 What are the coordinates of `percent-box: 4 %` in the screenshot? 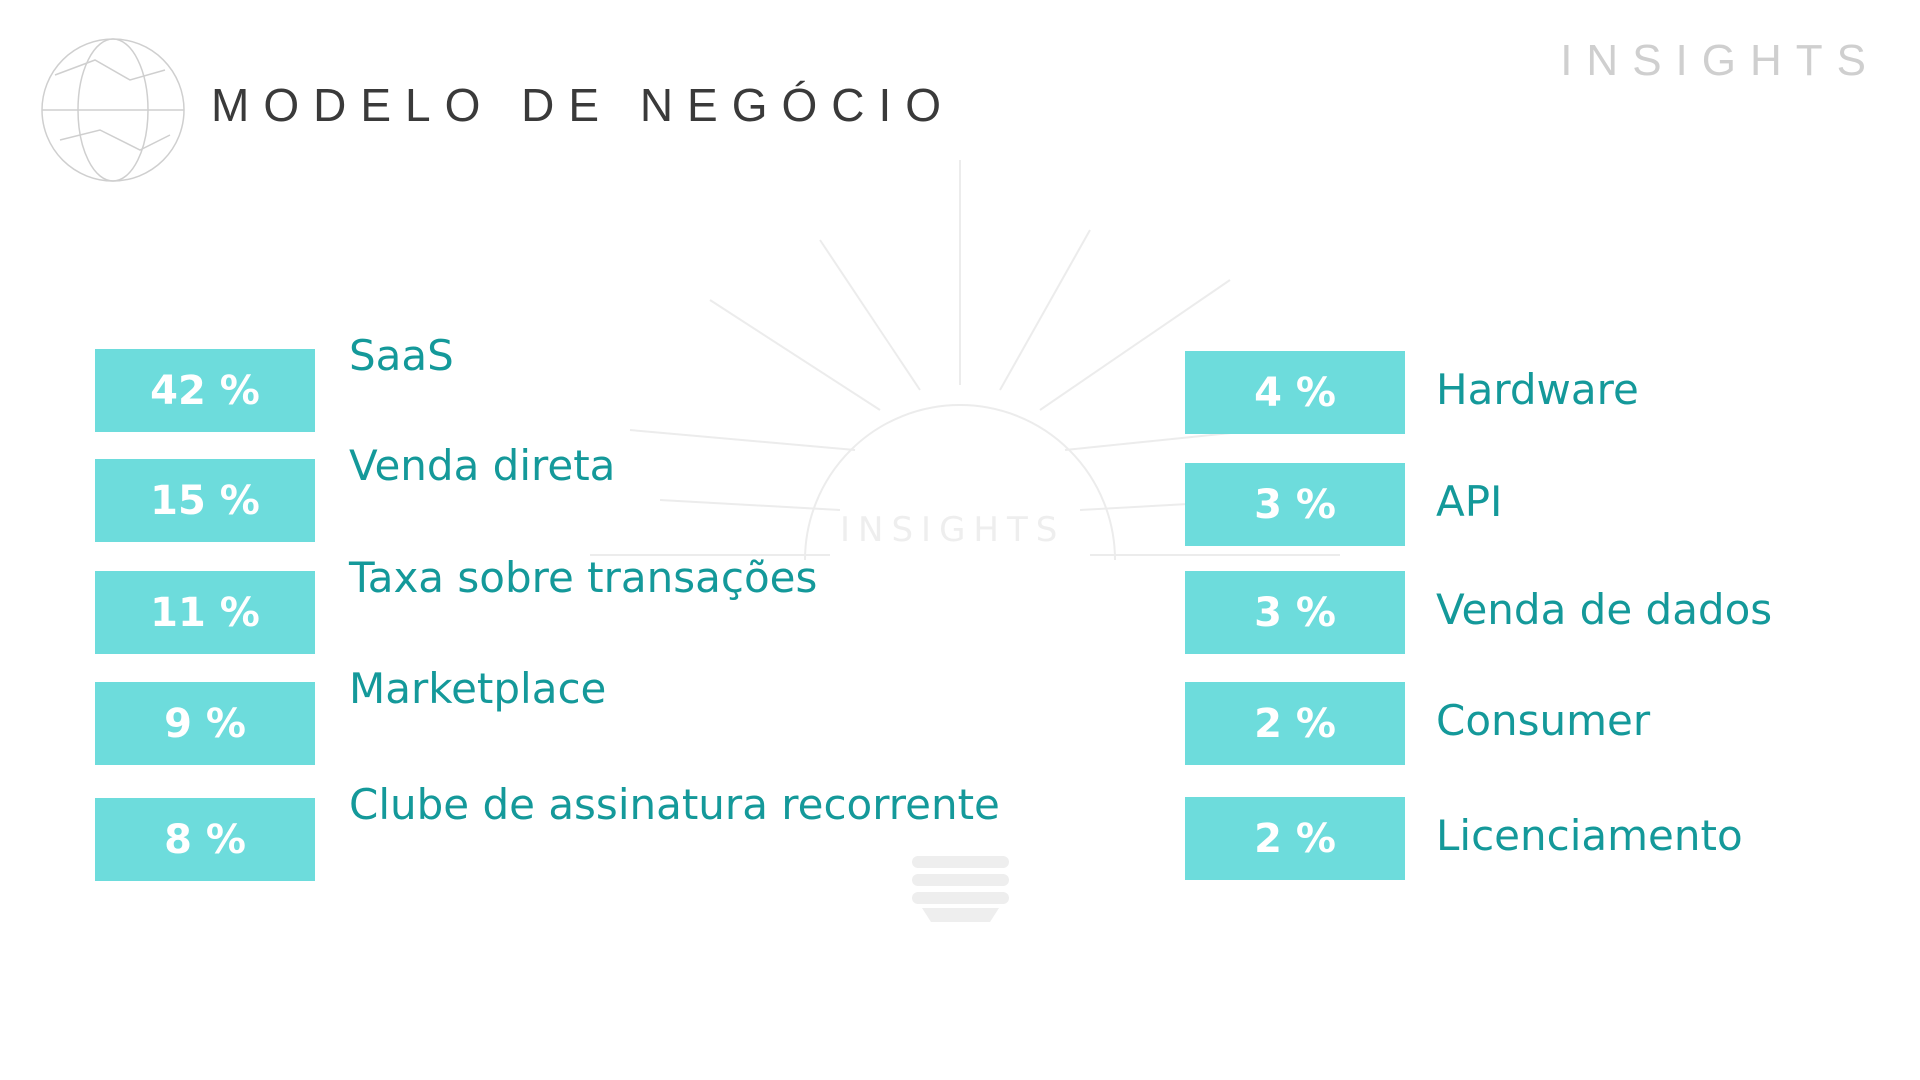 It's located at (1295, 392).